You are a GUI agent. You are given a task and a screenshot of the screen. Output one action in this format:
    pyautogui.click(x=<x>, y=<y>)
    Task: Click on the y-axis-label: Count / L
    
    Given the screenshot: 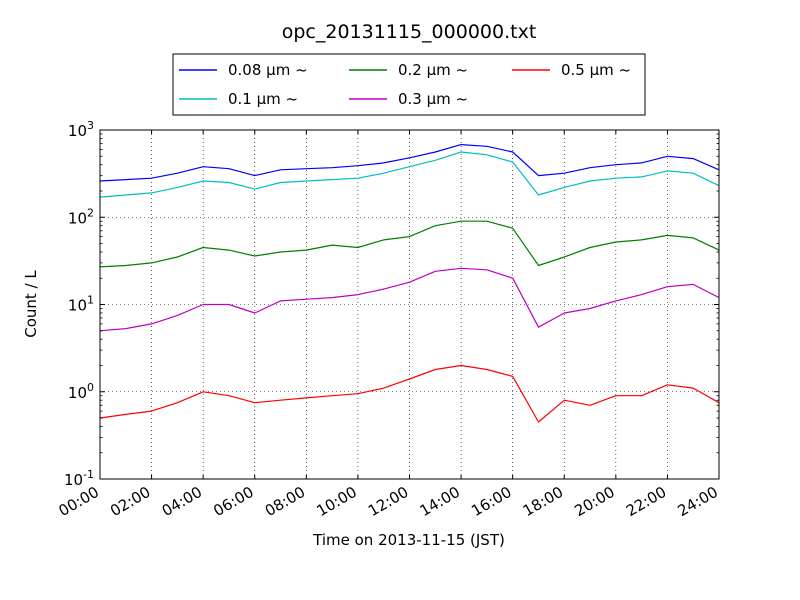 What is the action you would take?
    pyautogui.click(x=31, y=304)
    